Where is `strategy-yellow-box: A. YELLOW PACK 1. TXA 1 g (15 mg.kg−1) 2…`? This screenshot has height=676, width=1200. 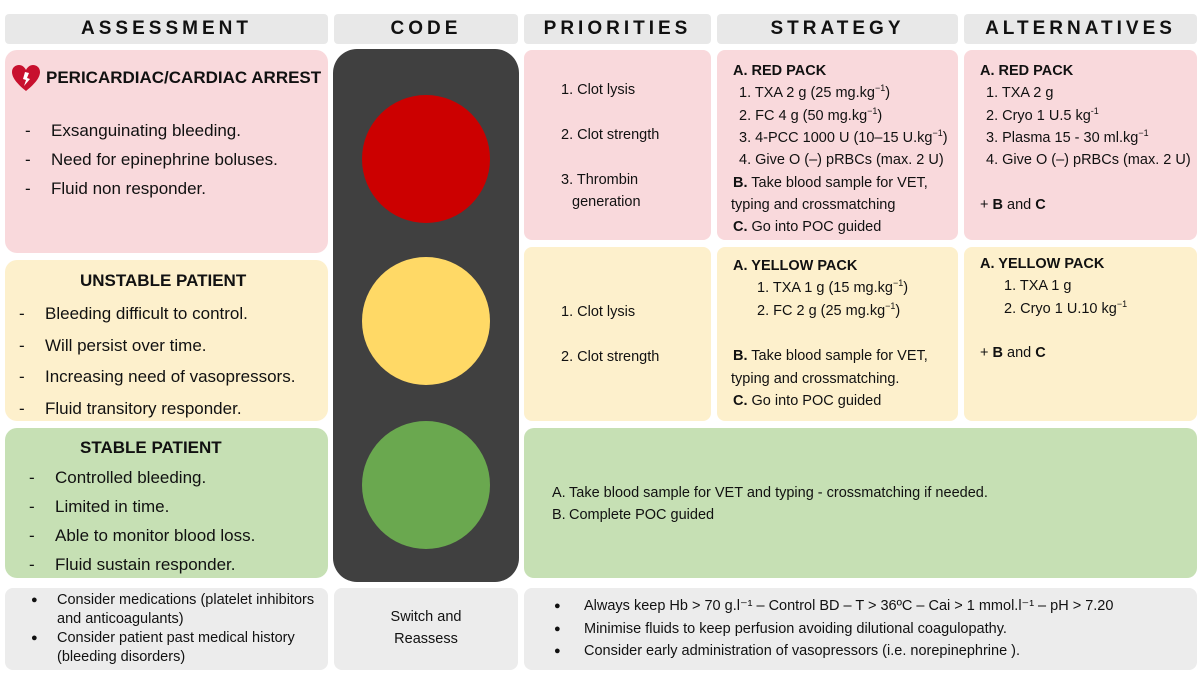
strategy-yellow-box: A. YELLOW PACK 1. TXA 1 g (15 mg.kg−1) 2… is located at coordinates (837, 334).